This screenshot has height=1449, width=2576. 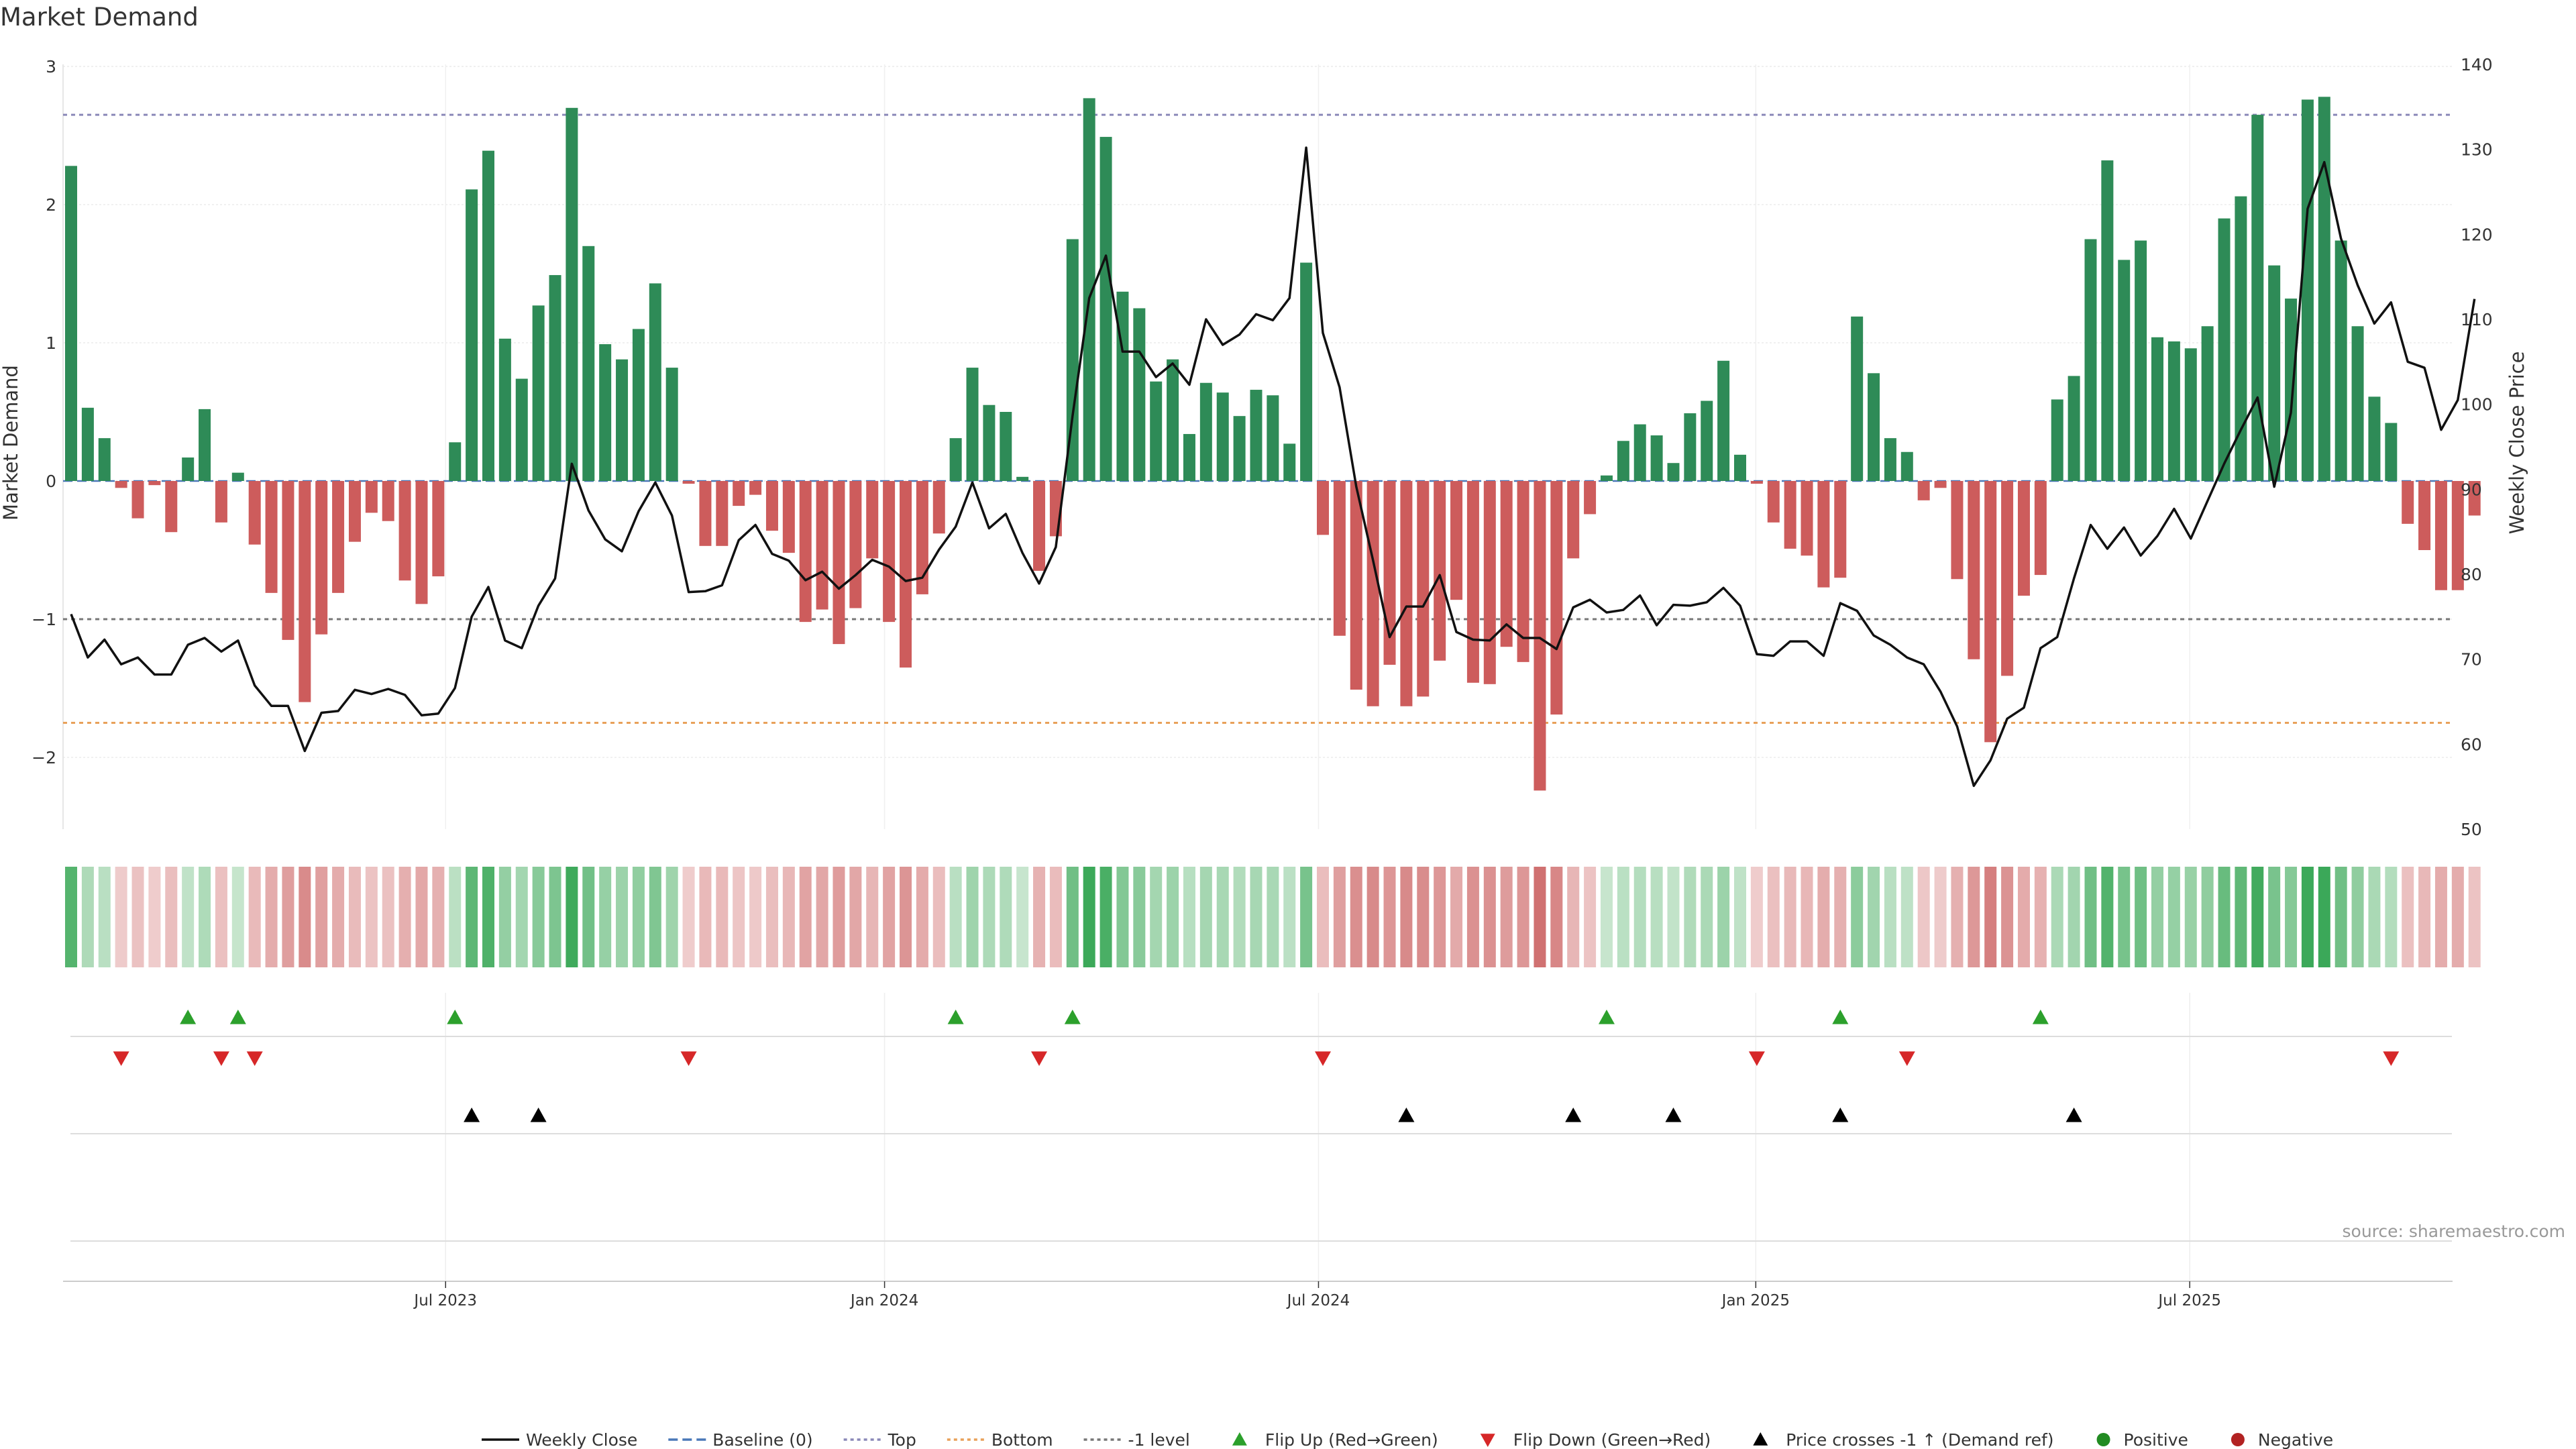 What do you see at coordinates (2156, 1439) in the screenshot?
I see `legend-label: Positive` at bounding box center [2156, 1439].